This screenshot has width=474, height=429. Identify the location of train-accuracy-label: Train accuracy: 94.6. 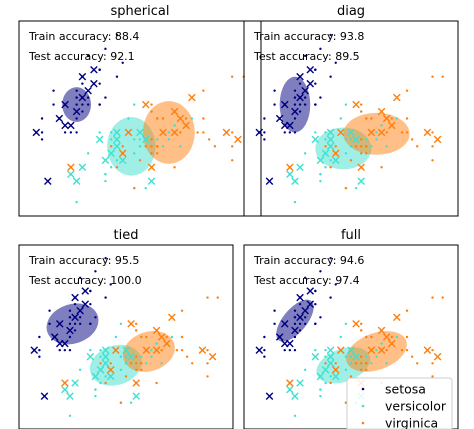
(308, 260).